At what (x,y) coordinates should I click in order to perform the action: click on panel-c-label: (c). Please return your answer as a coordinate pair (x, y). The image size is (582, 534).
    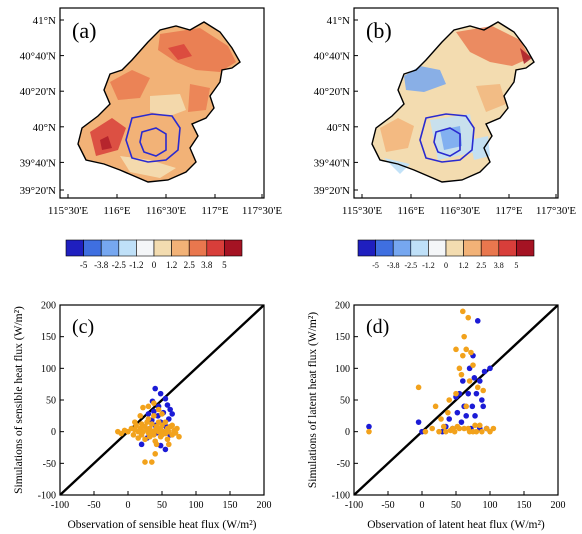
    Looking at the image, I should click on (83, 327).